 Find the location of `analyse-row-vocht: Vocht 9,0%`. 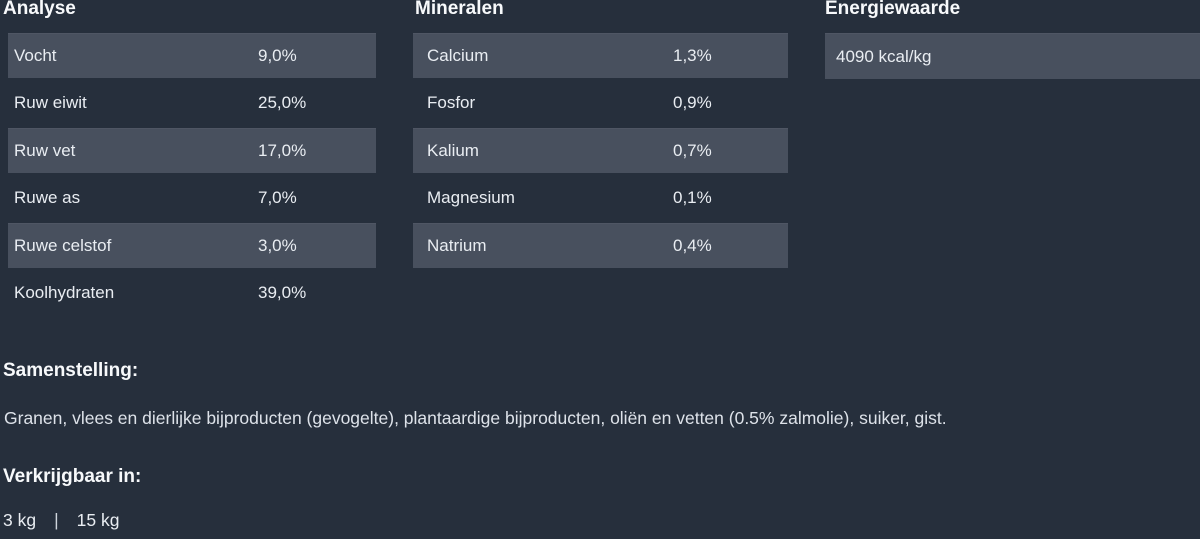

analyse-row-vocht: Vocht 9,0% is located at coordinates (192, 55).